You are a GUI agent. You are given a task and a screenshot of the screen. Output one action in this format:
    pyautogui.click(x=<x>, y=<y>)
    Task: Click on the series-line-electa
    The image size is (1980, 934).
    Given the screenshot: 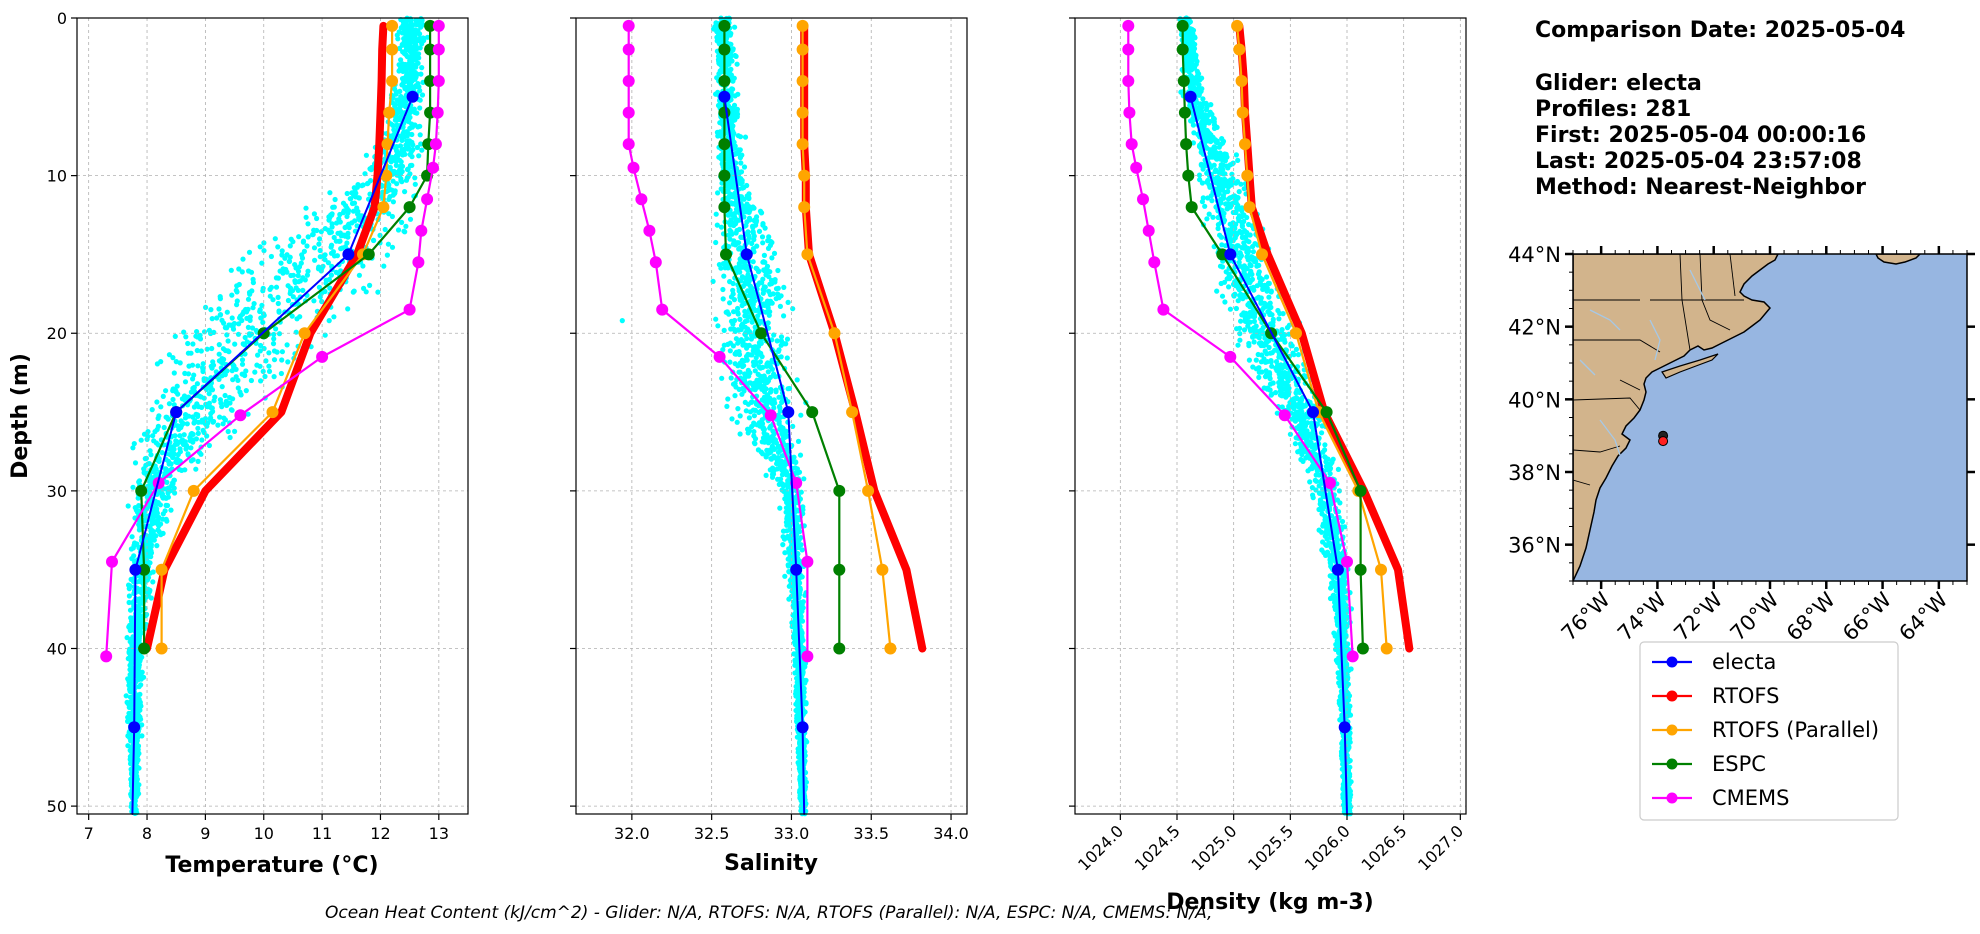 What is the action you would take?
    pyautogui.click(x=272, y=455)
    